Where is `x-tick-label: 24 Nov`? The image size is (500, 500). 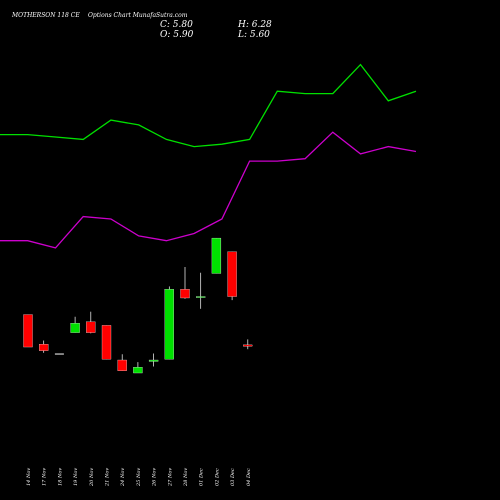
x-tick-label: 24 Nov is located at coordinates (123, 477).